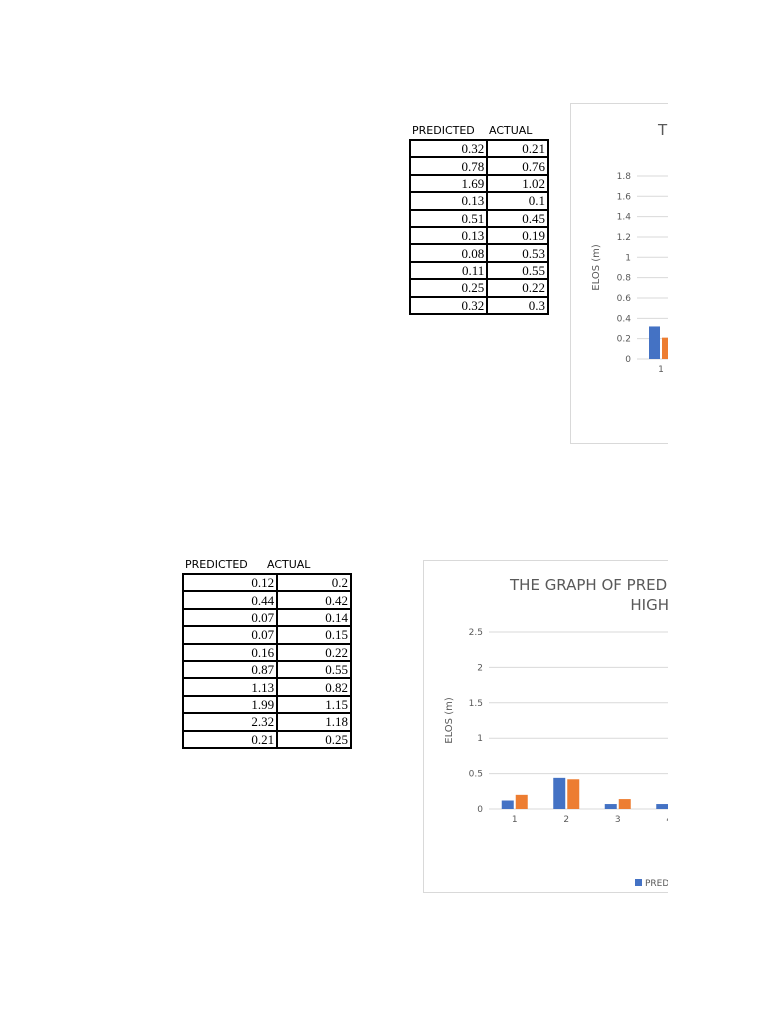  I want to click on table-row: 0.21 0.25, so click(266, 739).